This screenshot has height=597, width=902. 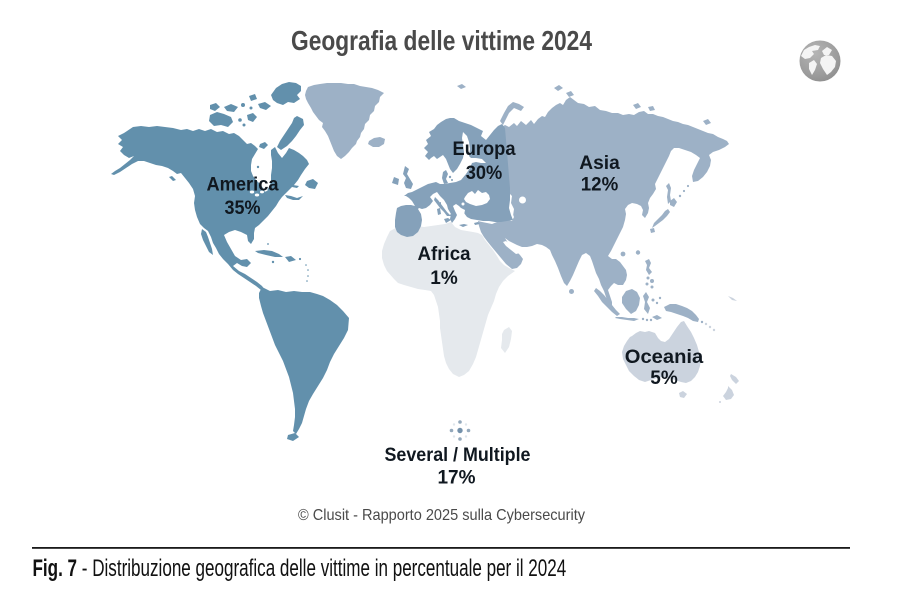 What do you see at coordinates (444, 278) in the screenshot?
I see `svg-text: 1%` at bounding box center [444, 278].